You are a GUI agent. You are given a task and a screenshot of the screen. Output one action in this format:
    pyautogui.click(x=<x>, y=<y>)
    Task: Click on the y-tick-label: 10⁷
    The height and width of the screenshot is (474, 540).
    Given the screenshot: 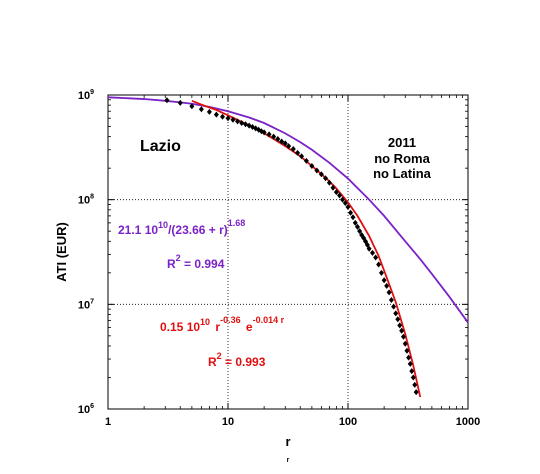 What is the action you would take?
    pyautogui.click(x=86, y=304)
    